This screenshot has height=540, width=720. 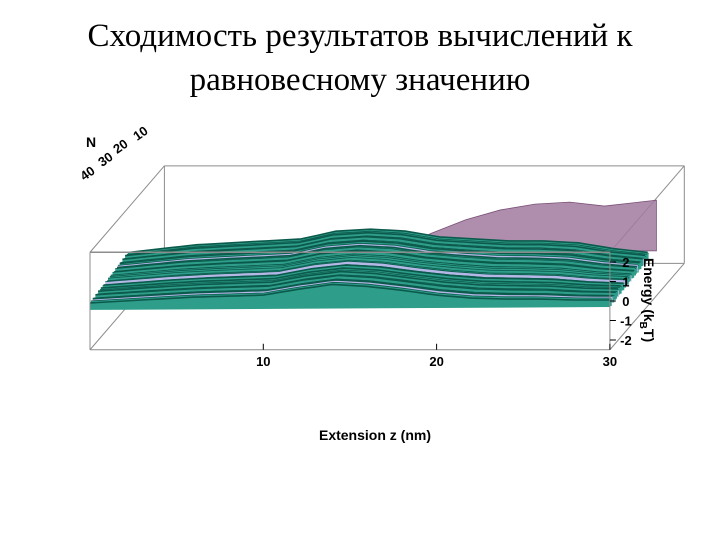 What do you see at coordinates (625, 262) in the screenshot?
I see `y-tick-label: 2` at bounding box center [625, 262].